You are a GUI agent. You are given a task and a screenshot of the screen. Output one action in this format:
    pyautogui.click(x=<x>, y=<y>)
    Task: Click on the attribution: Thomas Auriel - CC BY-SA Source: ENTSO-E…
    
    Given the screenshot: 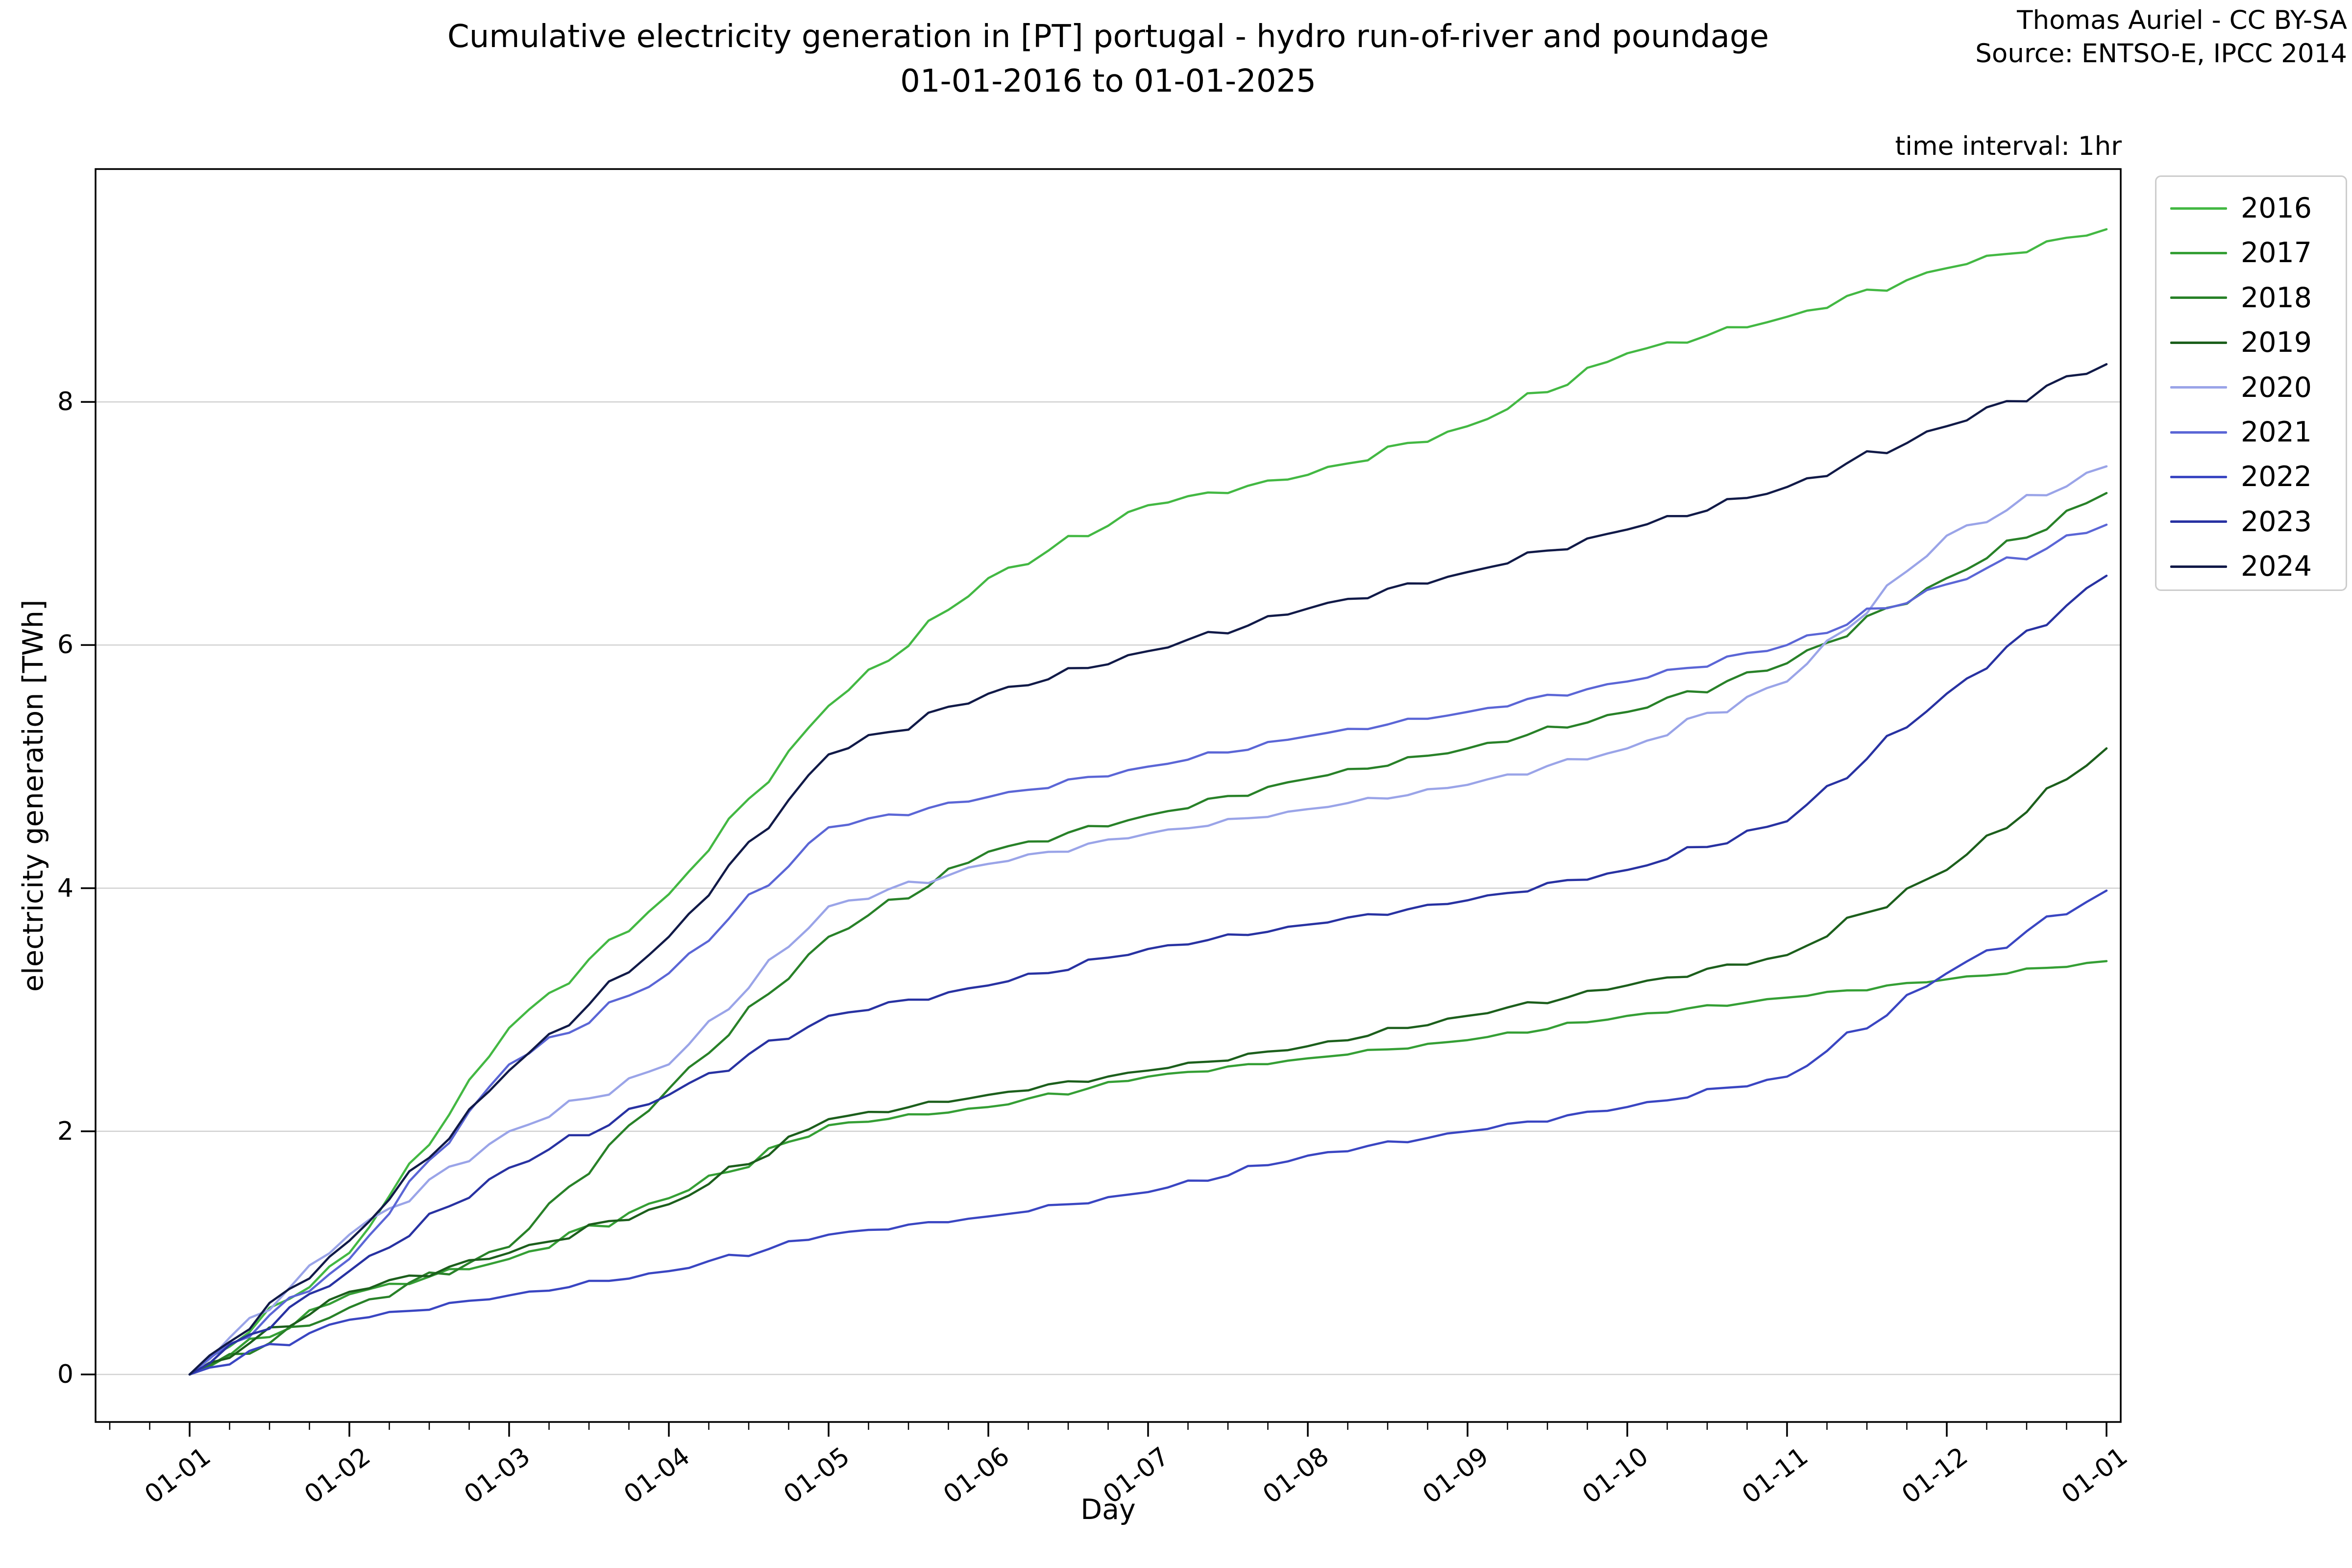 What is the action you would take?
    pyautogui.click(x=2161, y=37)
    